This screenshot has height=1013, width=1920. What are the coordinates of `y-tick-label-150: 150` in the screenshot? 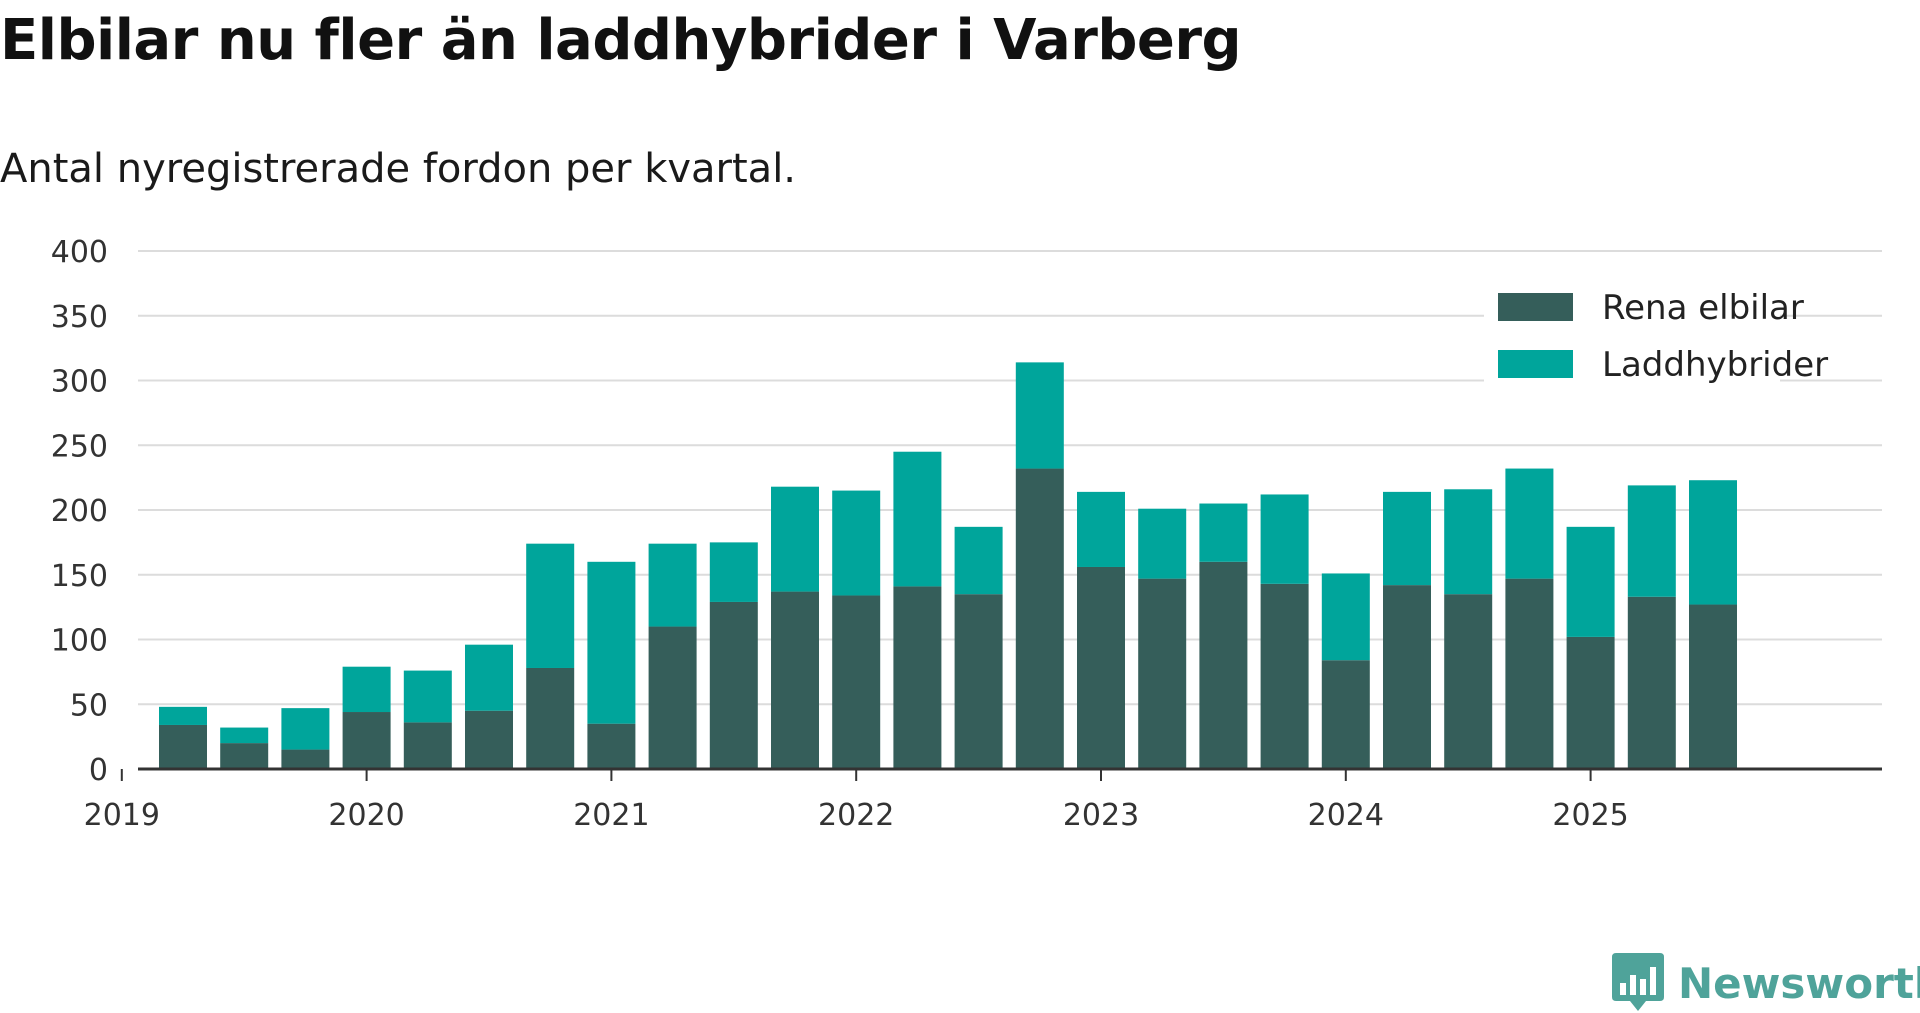 It's located at (79, 576).